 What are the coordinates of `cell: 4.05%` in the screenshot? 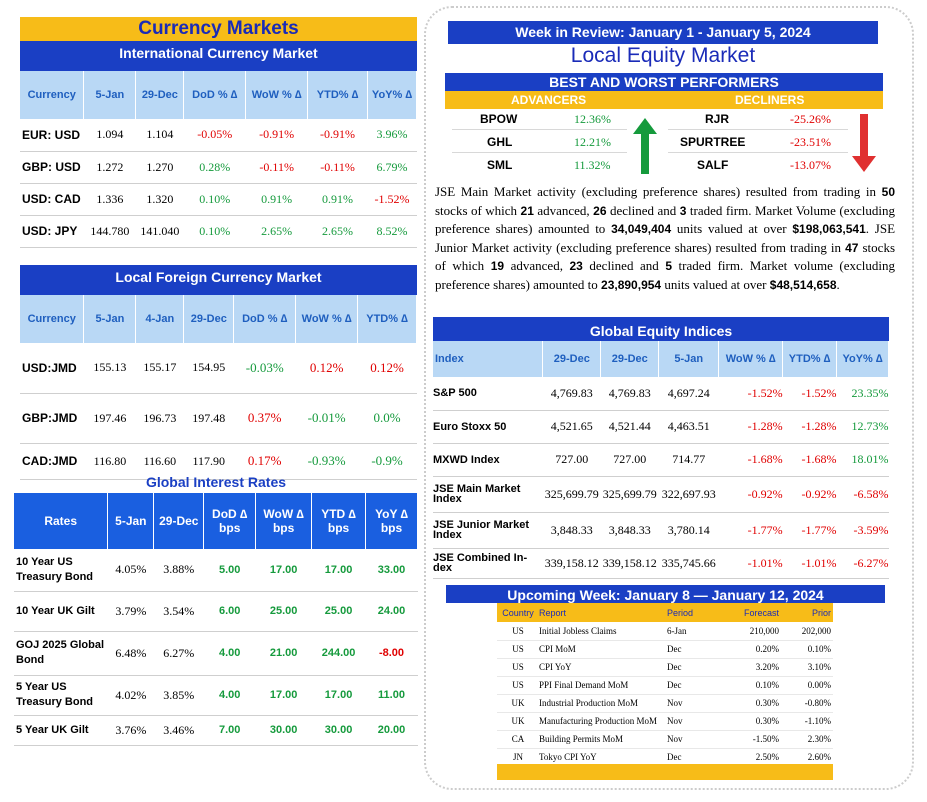 It's located at (130, 570).